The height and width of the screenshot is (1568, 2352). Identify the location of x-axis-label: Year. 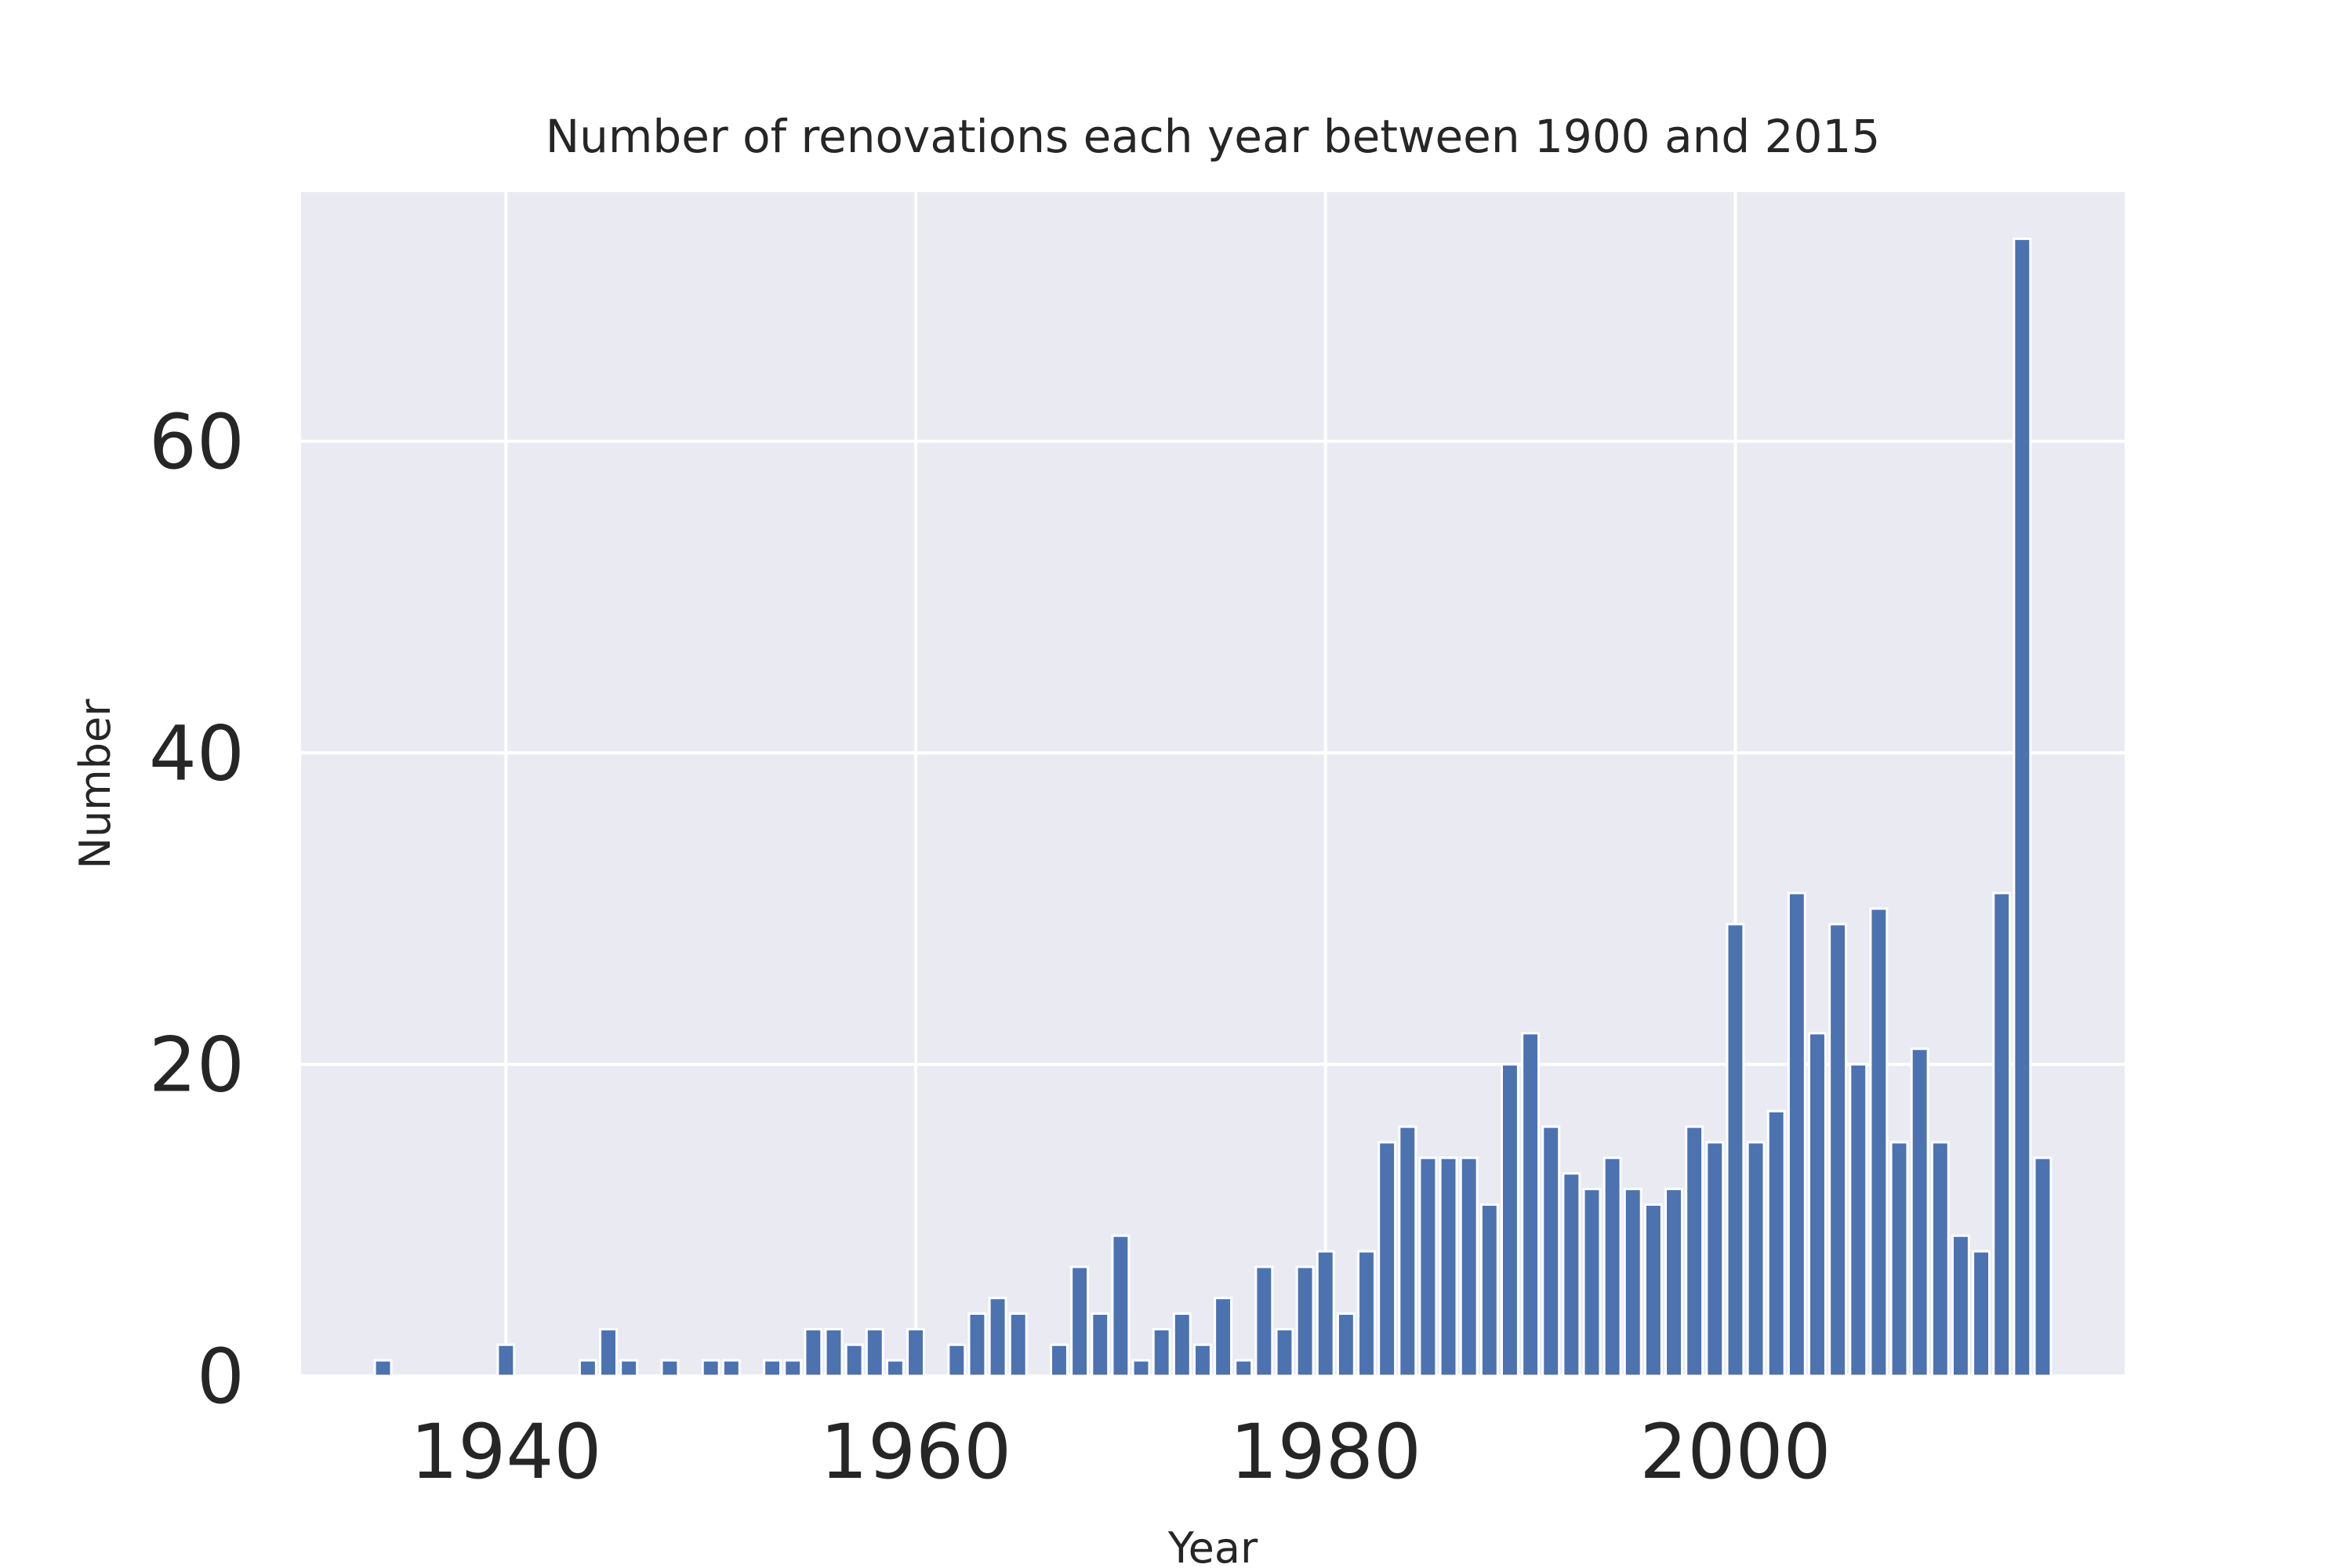
(1212, 1545).